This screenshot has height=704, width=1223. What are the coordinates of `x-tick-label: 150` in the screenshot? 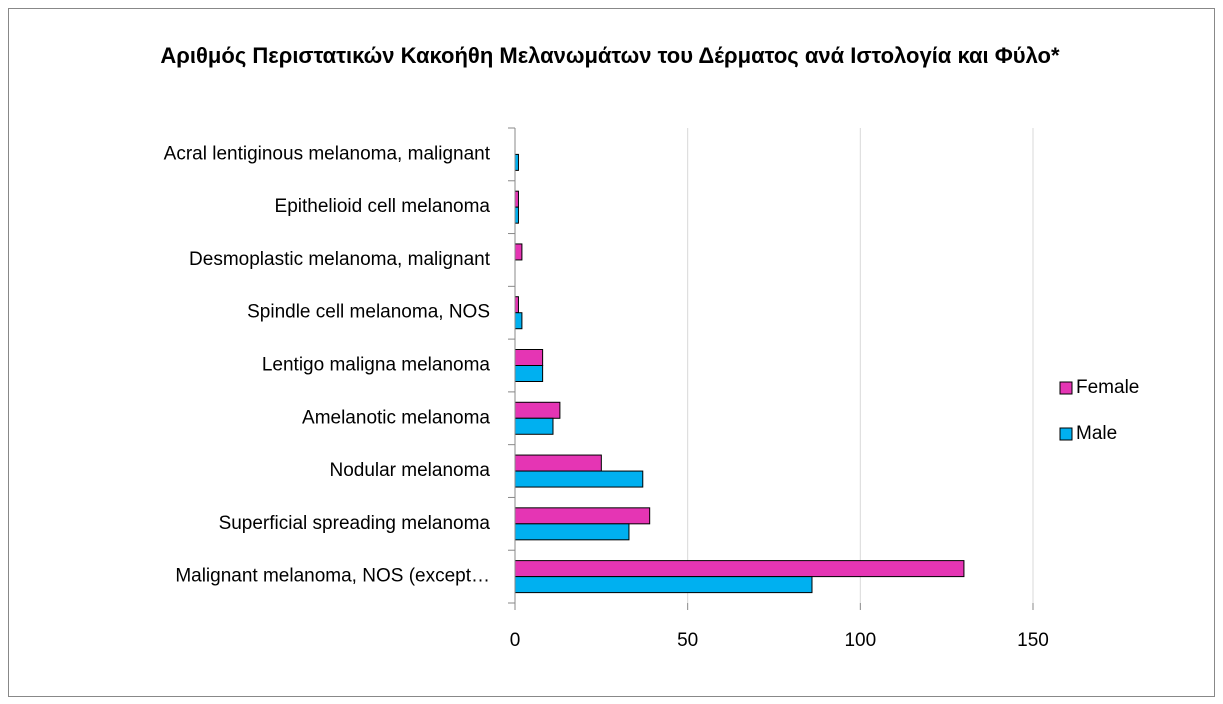 It's located at (1033, 640).